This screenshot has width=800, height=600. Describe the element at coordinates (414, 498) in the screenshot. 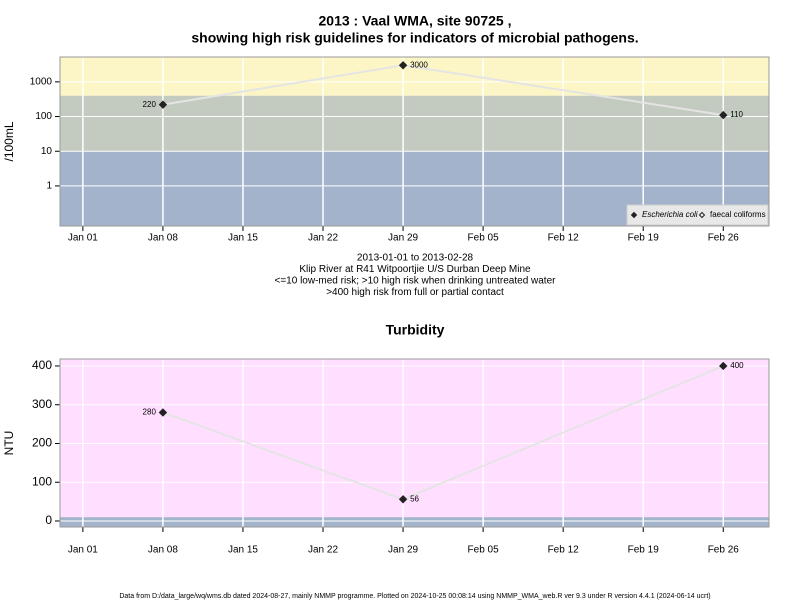

I see `data-label: 56` at that location.